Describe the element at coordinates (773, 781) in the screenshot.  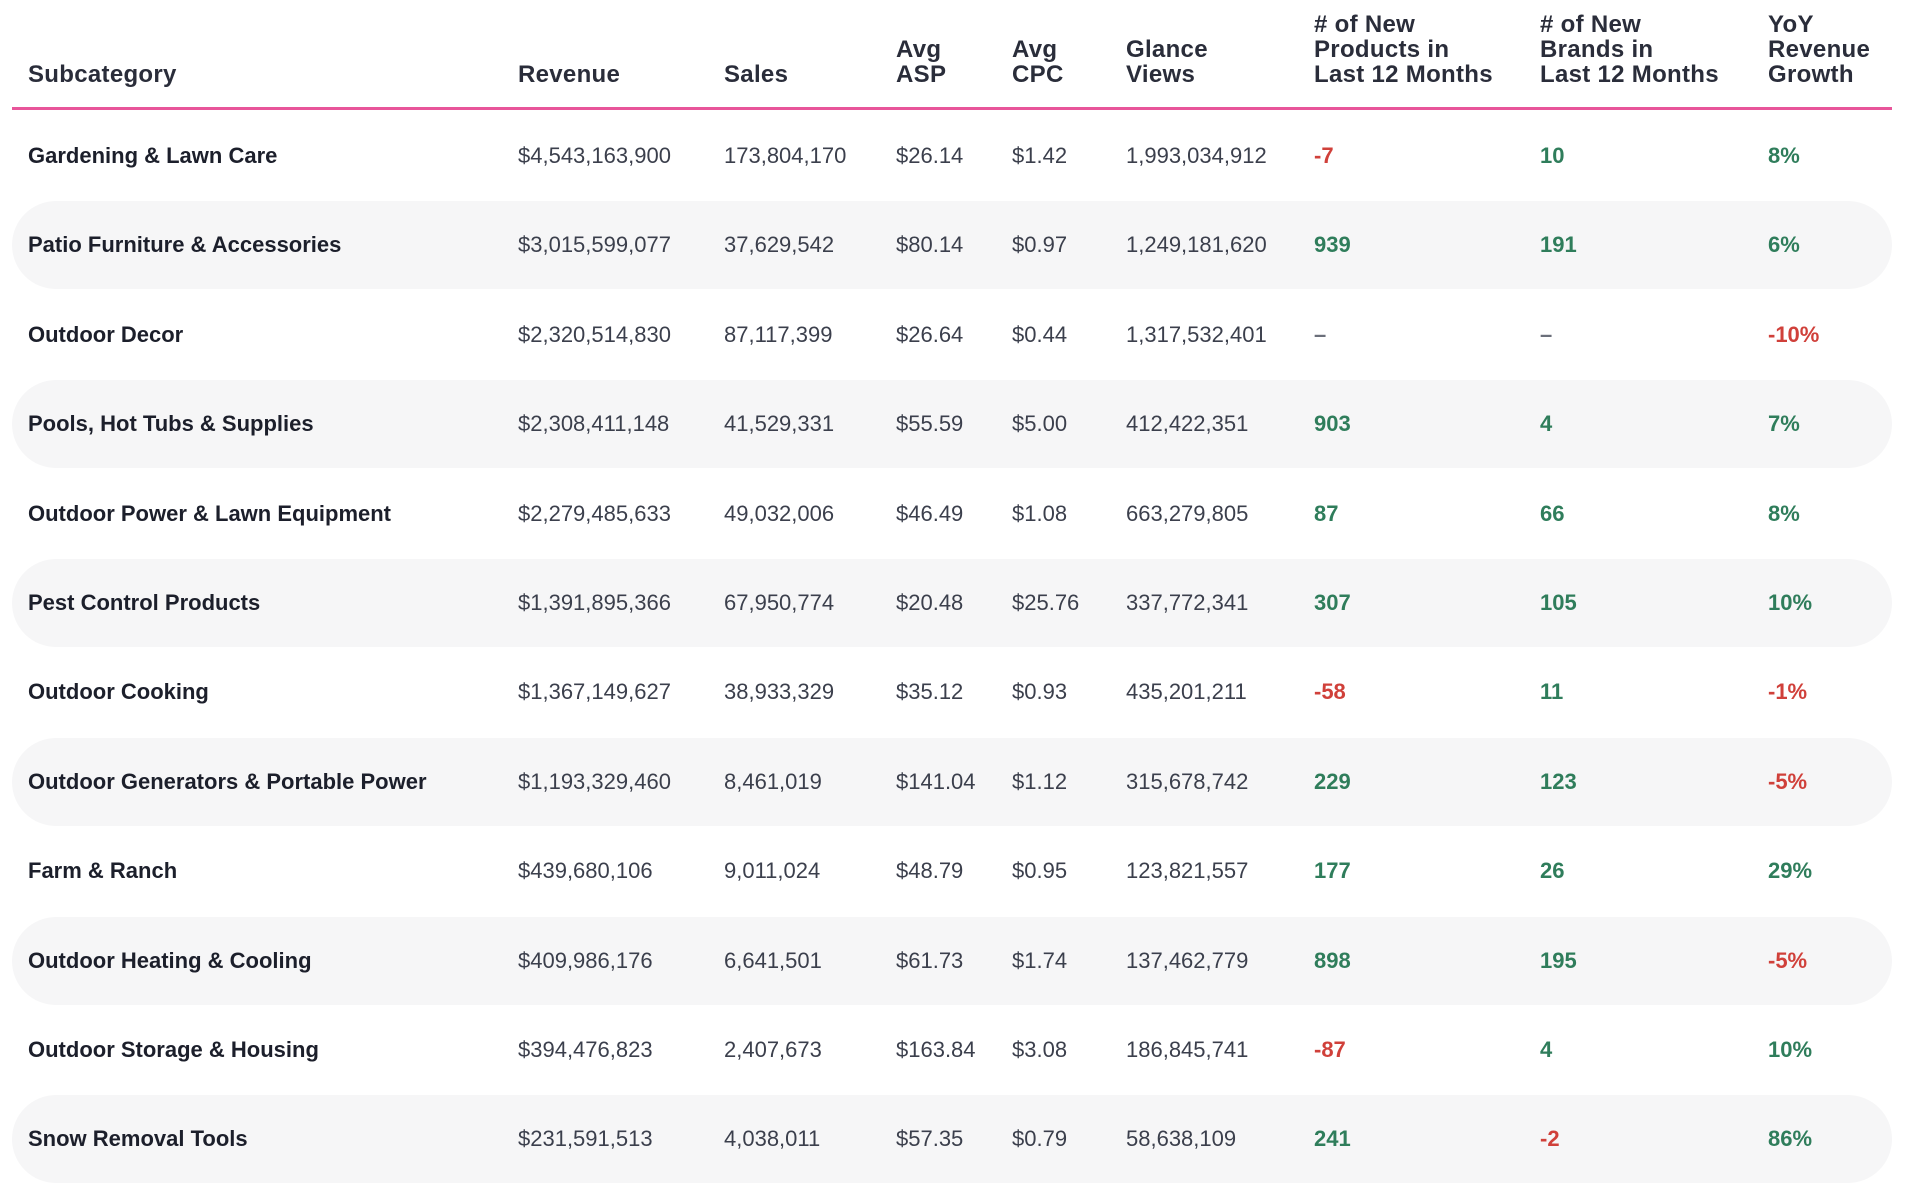
I see `cell-sales: 8,461,019` at that location.